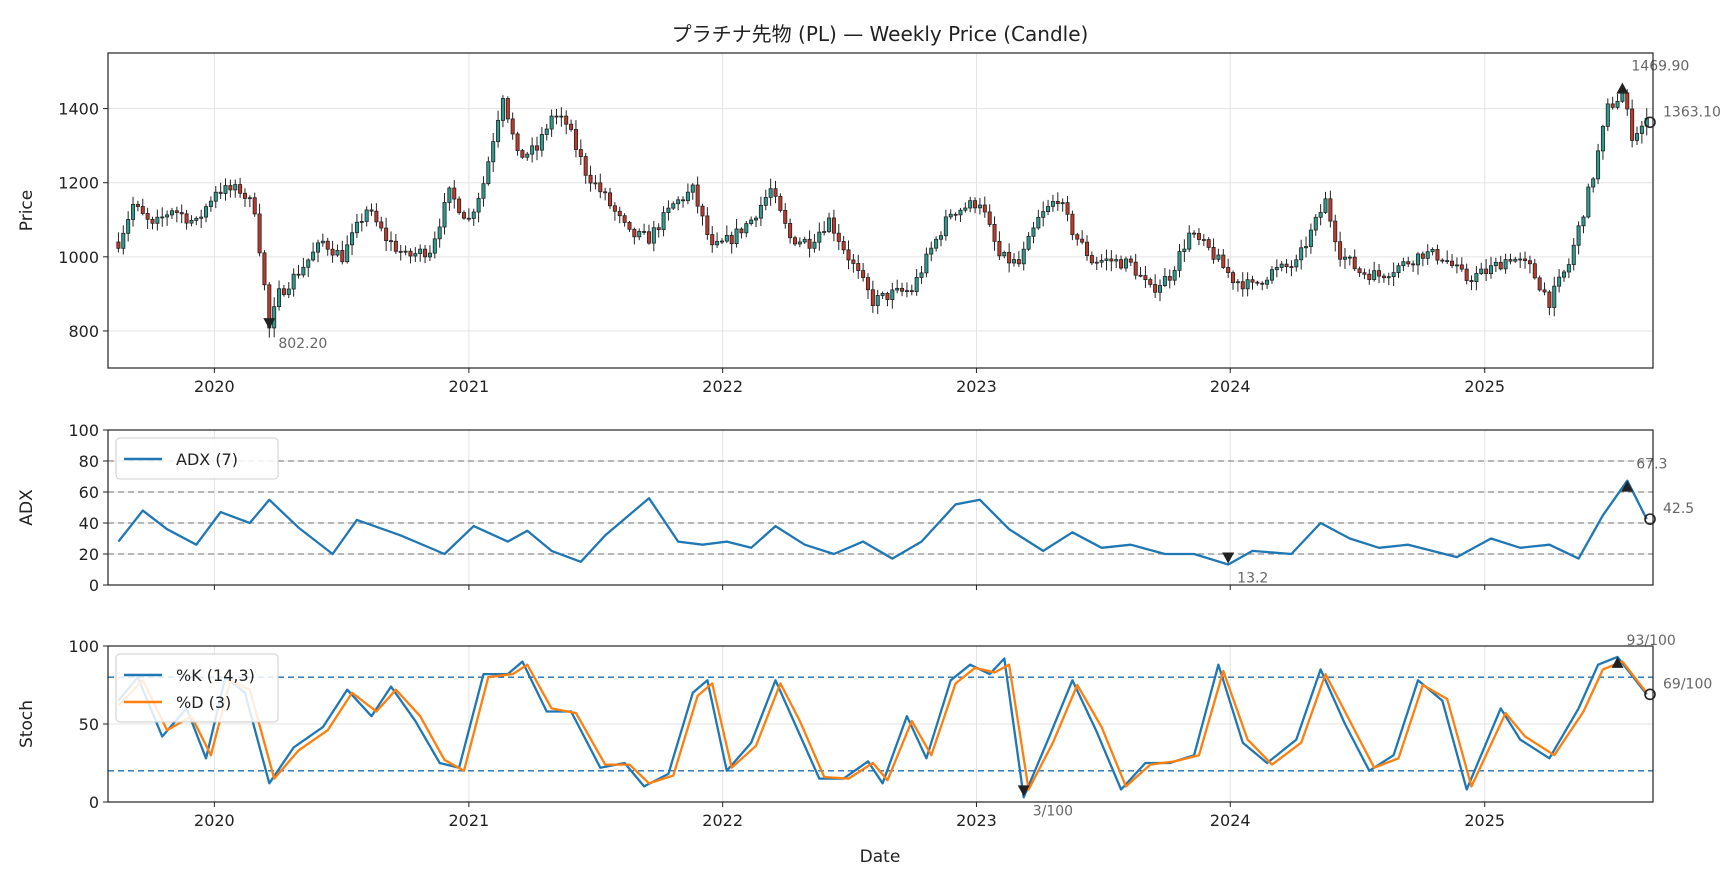 The image size is (1728, 878). Describe the element at coordinates (94, 802) in the screenshot. I see `y-tick-label: 0` at that location.